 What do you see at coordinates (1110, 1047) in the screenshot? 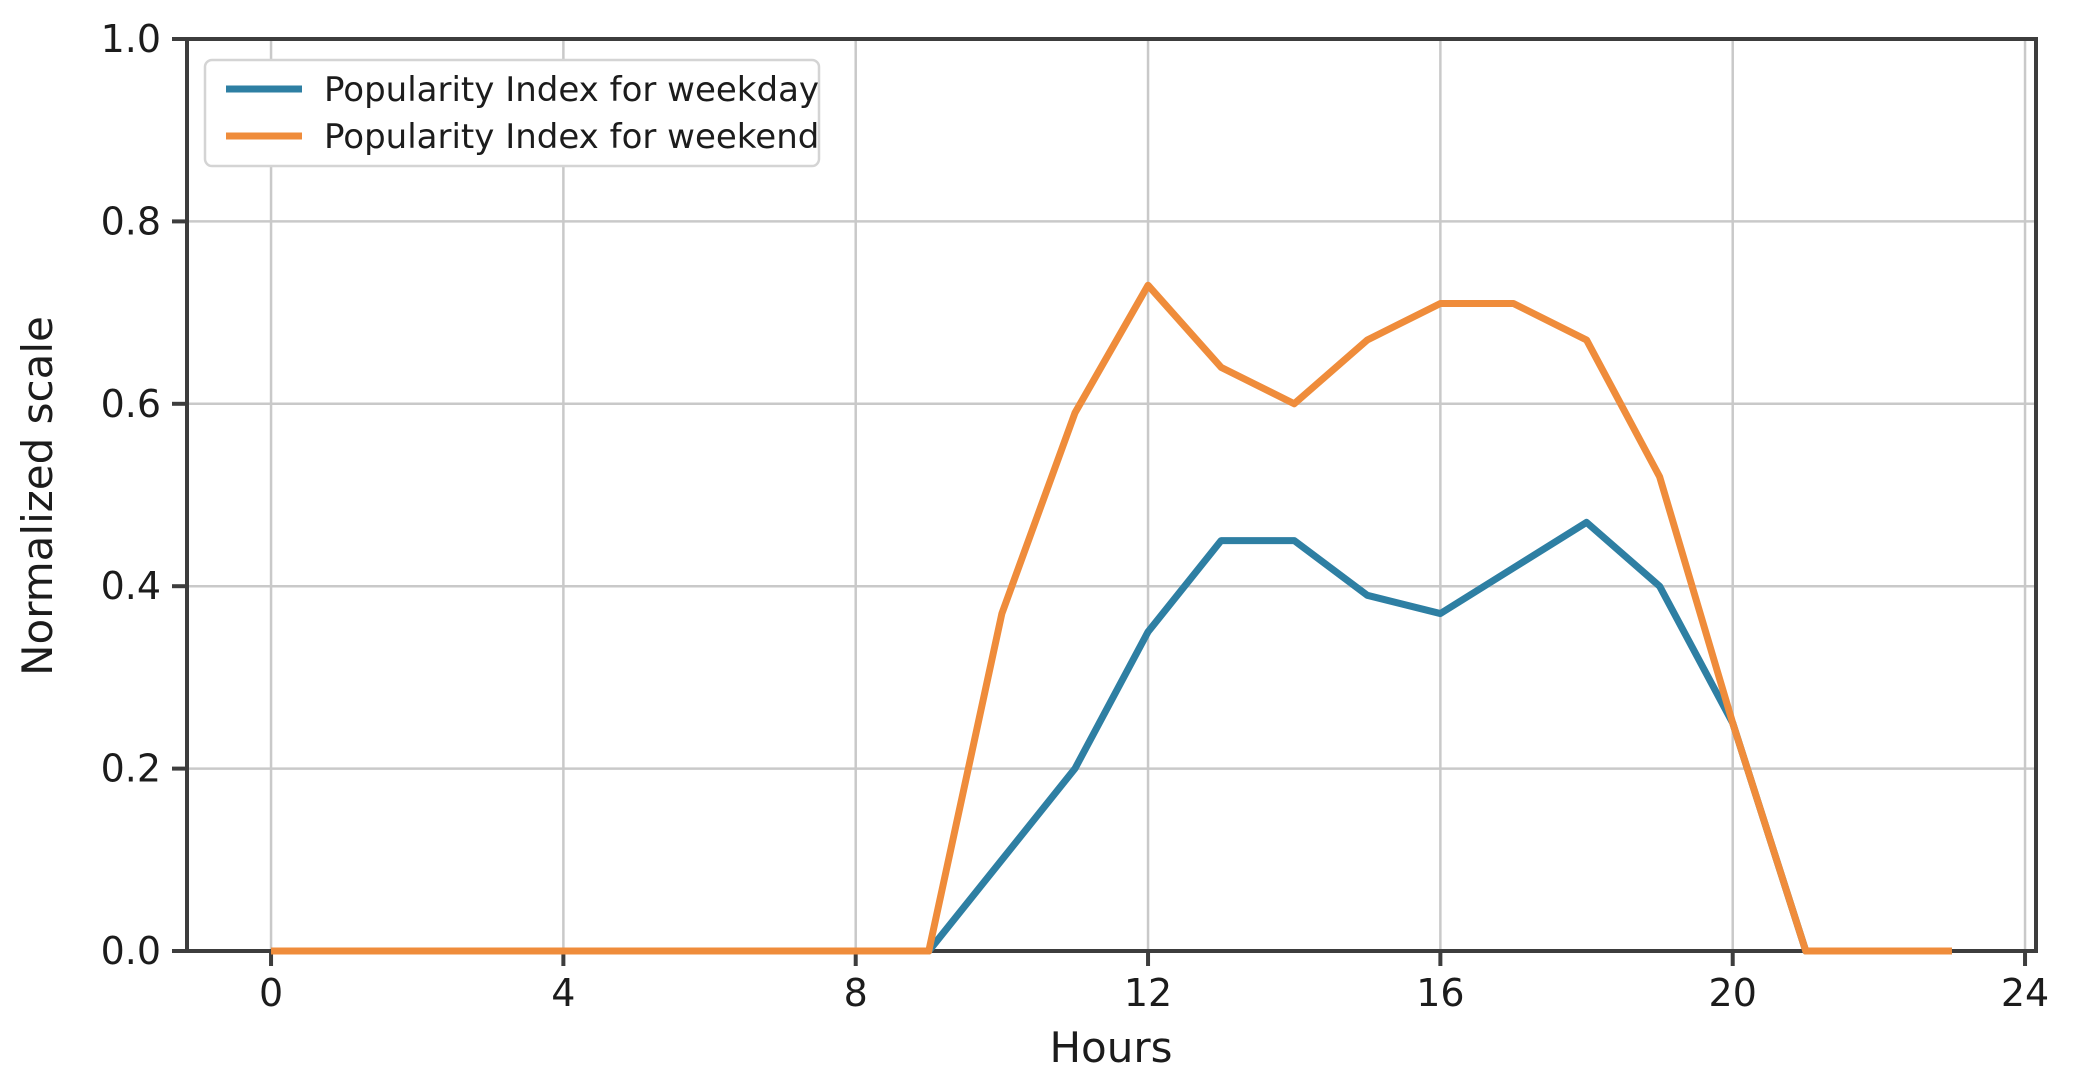
I see `x-axis-label: Hours` at bounding box center [1110, 1047].